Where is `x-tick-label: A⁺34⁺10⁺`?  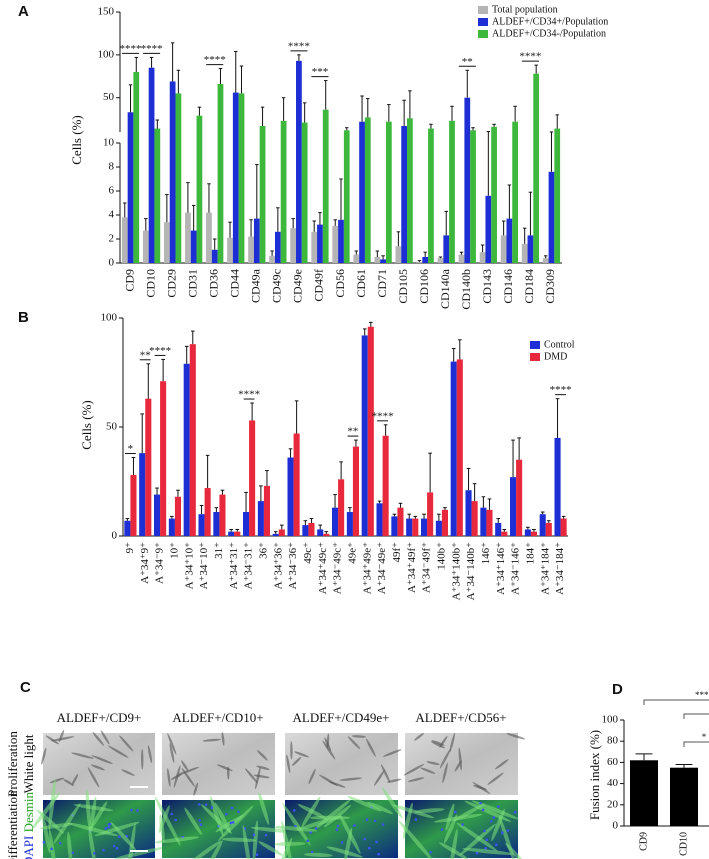 x-tick-label: A⁺34⁺10⁺ is located at coordinates (189, 566).